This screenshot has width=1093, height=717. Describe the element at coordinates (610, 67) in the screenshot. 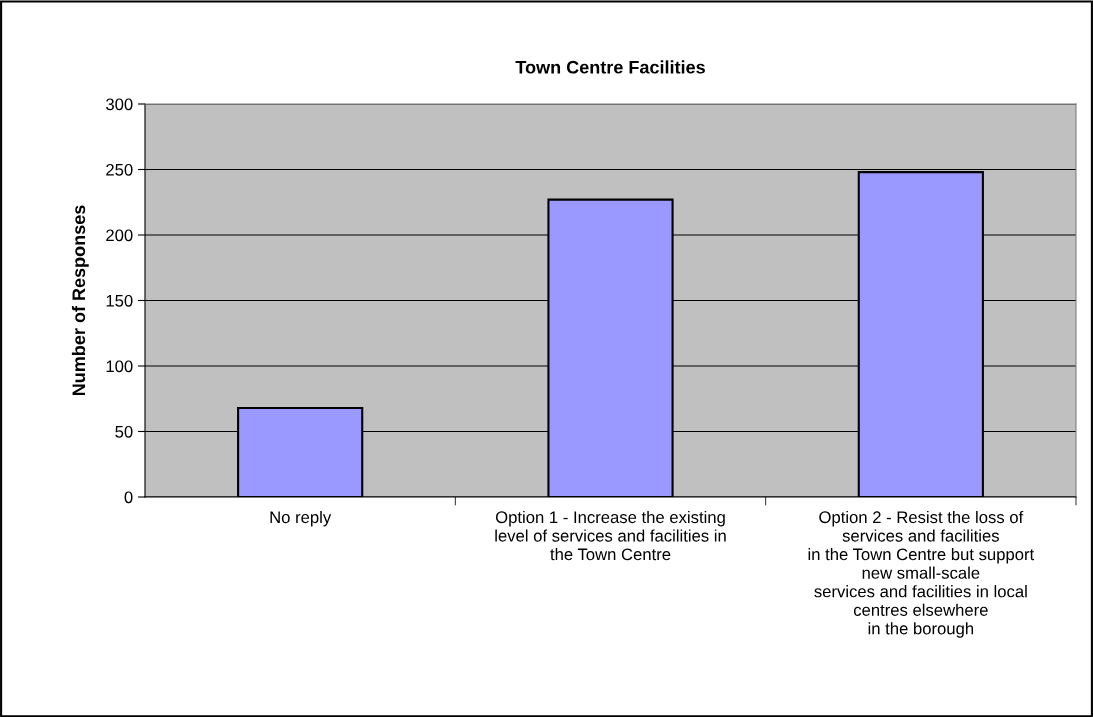

I see `chart-title: Town Centre Facilities` at that location.